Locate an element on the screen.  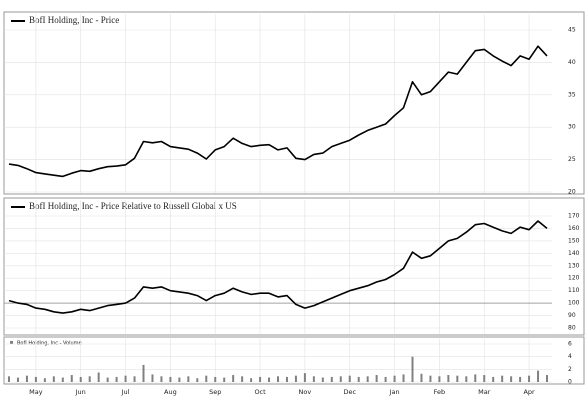
x-tick-label: Sep is located at coordinates (215, 392).